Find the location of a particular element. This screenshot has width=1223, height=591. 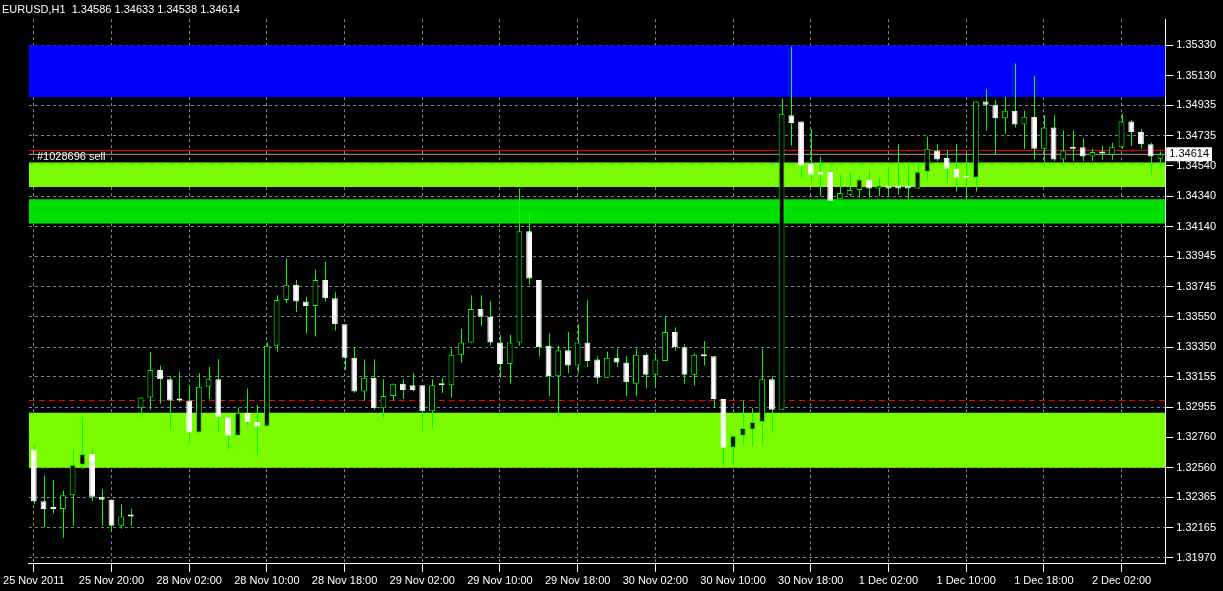

y-tick-label: 1.32365 is located at coordinates (1196, 496).